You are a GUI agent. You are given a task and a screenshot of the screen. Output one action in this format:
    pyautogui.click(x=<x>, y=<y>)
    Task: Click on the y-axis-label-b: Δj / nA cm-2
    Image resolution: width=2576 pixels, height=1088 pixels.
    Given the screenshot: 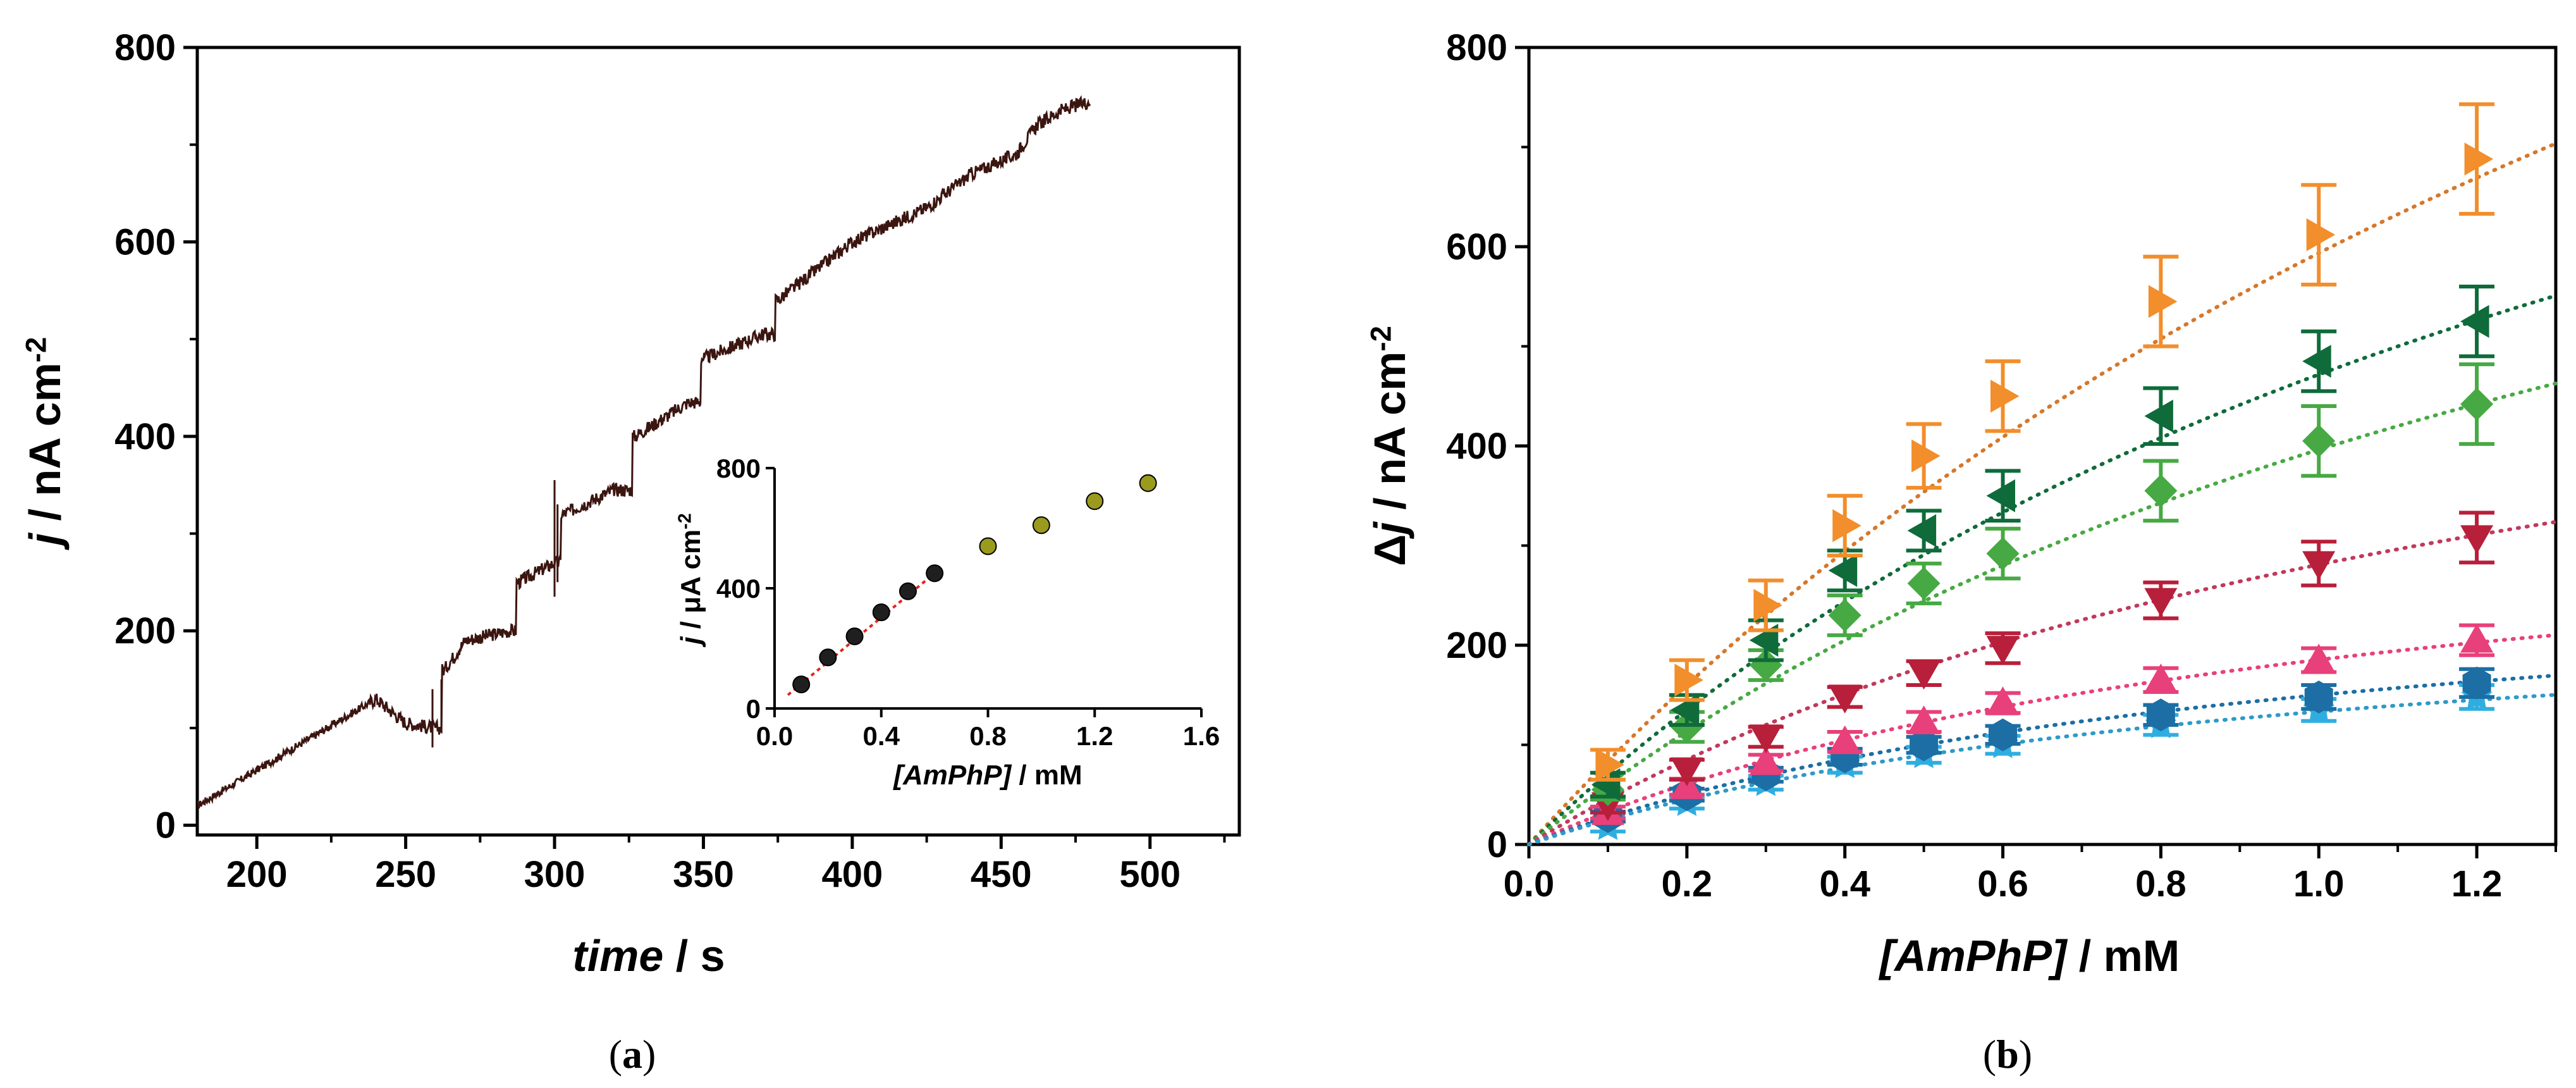 What is the action you would take?
    pyautogui.click(x=1389, y=446)
    